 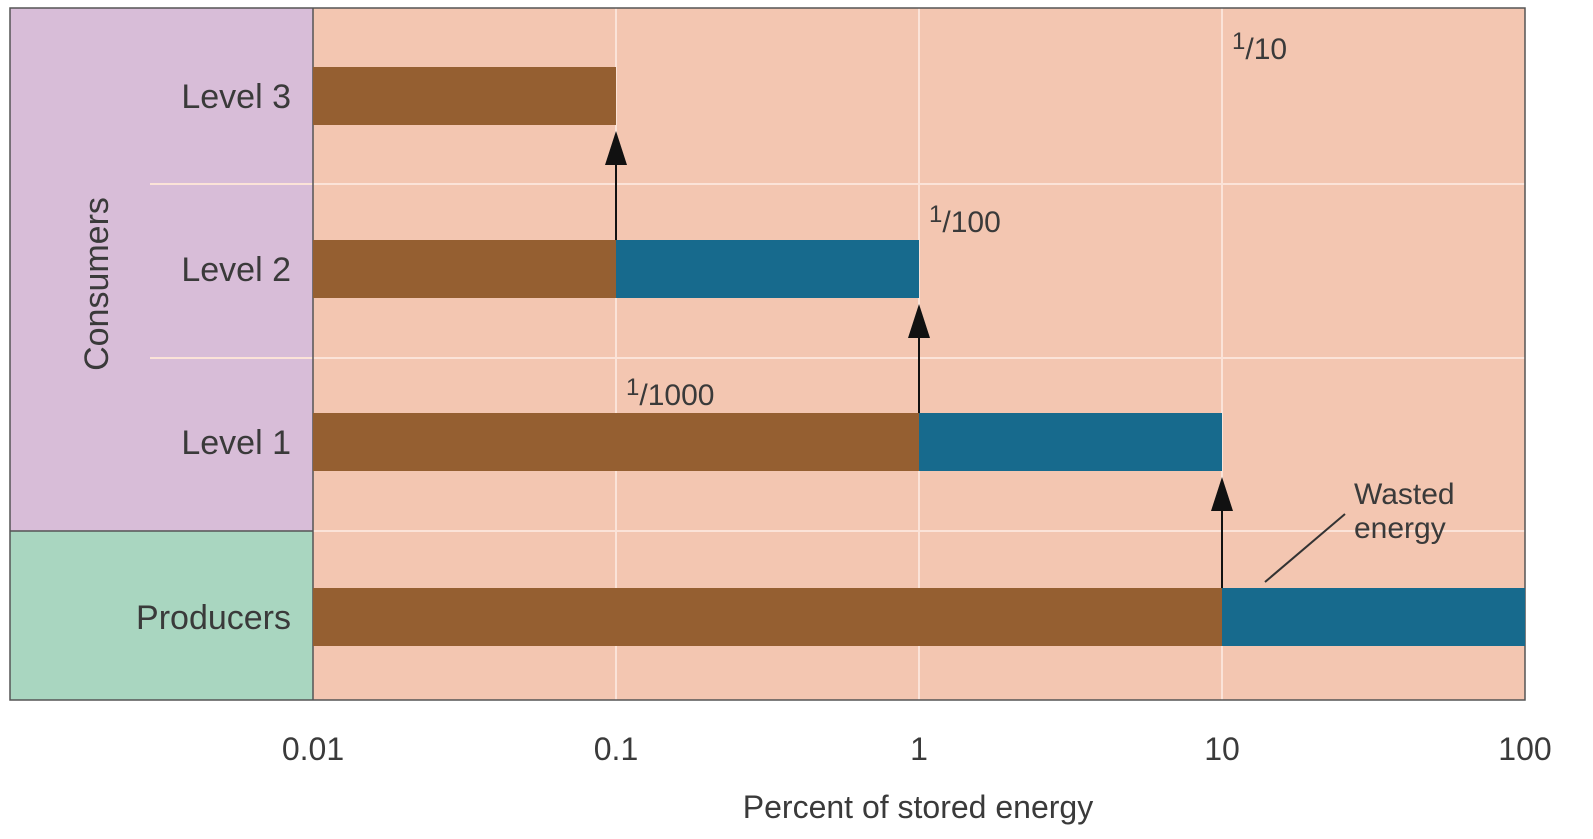 What do you see at coordinates (213, 618) in the screenshot?
I see `row-label-producers: Producers` at bounding box center [213, 618].